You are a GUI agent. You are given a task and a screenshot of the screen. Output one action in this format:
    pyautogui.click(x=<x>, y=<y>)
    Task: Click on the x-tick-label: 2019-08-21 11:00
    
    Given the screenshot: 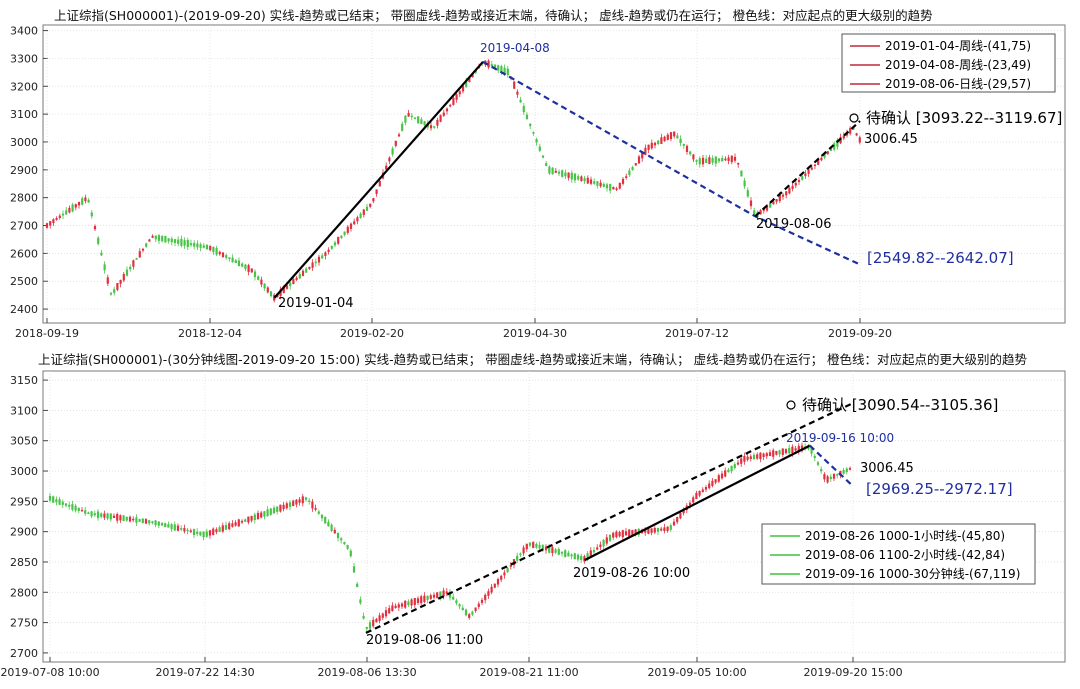 What is the action you would take?
    pyautogui.click(x=528, y=672)
    